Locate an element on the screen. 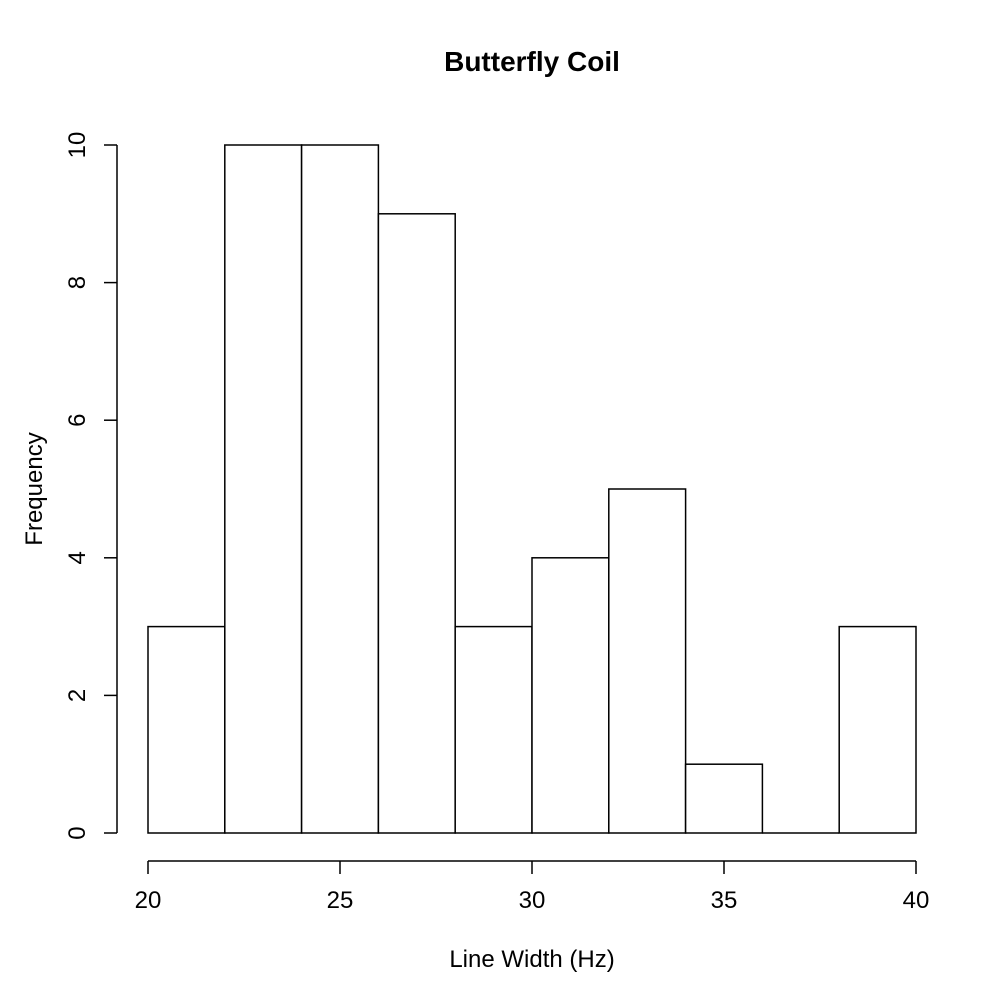  x-tick-label: 25 is located at coordinates (340, 900).